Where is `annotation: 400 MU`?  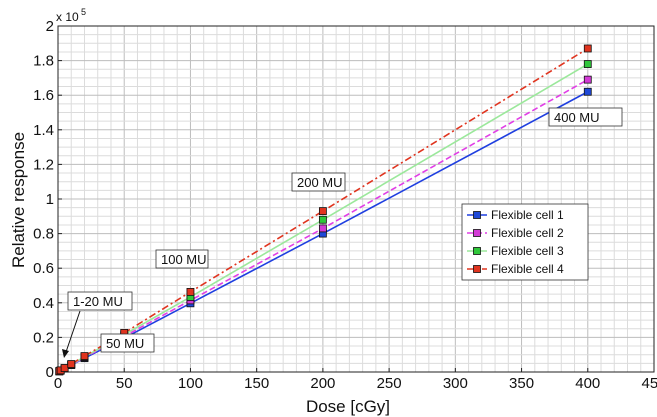
annotation: 400 MU is located at coordinates (585, 117).